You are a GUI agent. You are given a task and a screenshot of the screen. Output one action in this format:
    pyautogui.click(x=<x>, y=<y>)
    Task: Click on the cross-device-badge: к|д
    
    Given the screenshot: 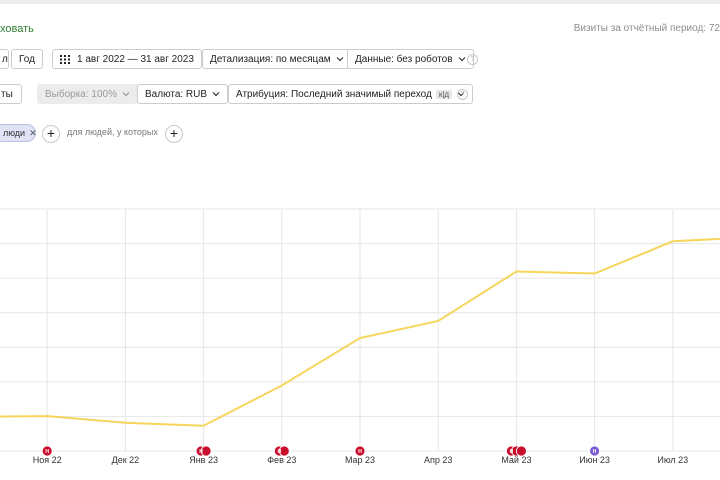 What is the action you would take?
    pyautogui.click(x=444, y=94)
    